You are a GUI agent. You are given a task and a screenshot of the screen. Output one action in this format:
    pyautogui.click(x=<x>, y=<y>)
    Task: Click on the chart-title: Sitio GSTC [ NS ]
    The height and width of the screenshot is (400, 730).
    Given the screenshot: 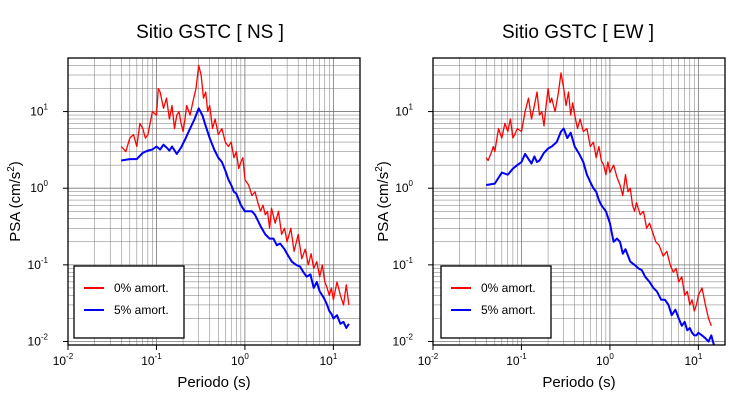 What is the action you would take?
    pyautogui.click(x=210, y=32)
    